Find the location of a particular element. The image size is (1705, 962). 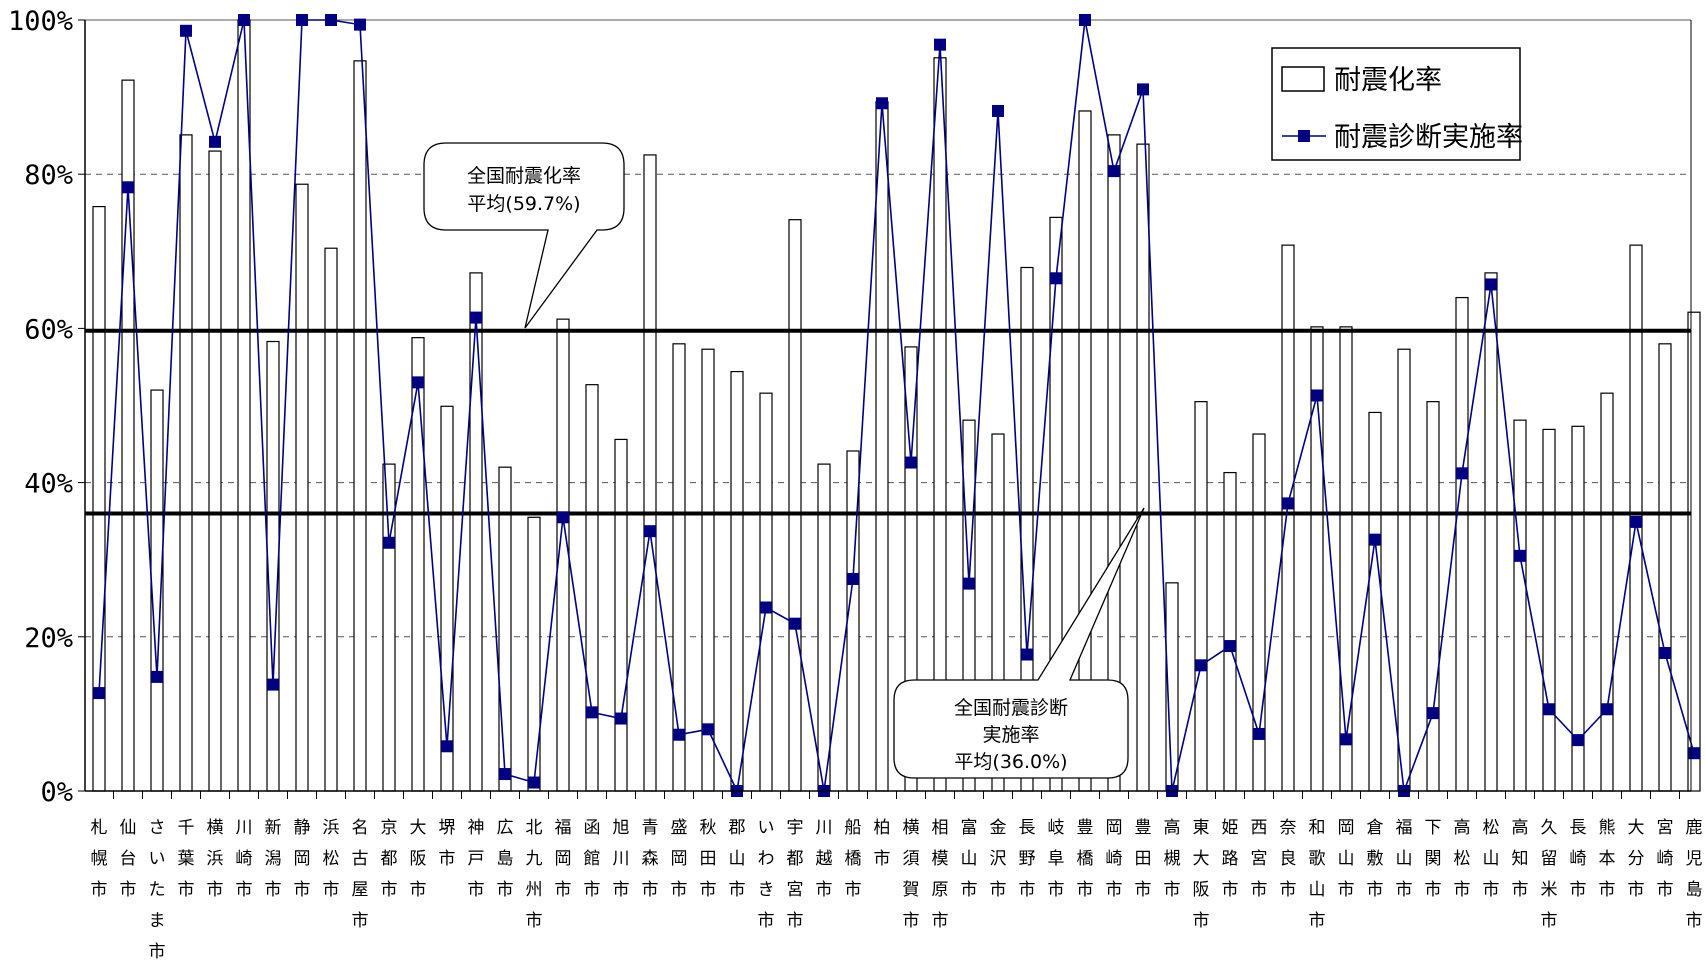

x-label-16-char-0: 福 is located at coordinates (563, 828).